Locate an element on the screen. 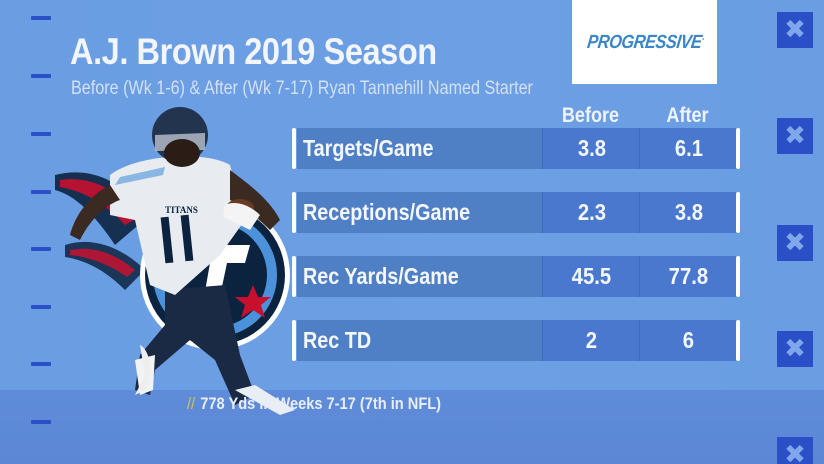  stat-before-text: 2.3 is located at coordinates (591, 212).